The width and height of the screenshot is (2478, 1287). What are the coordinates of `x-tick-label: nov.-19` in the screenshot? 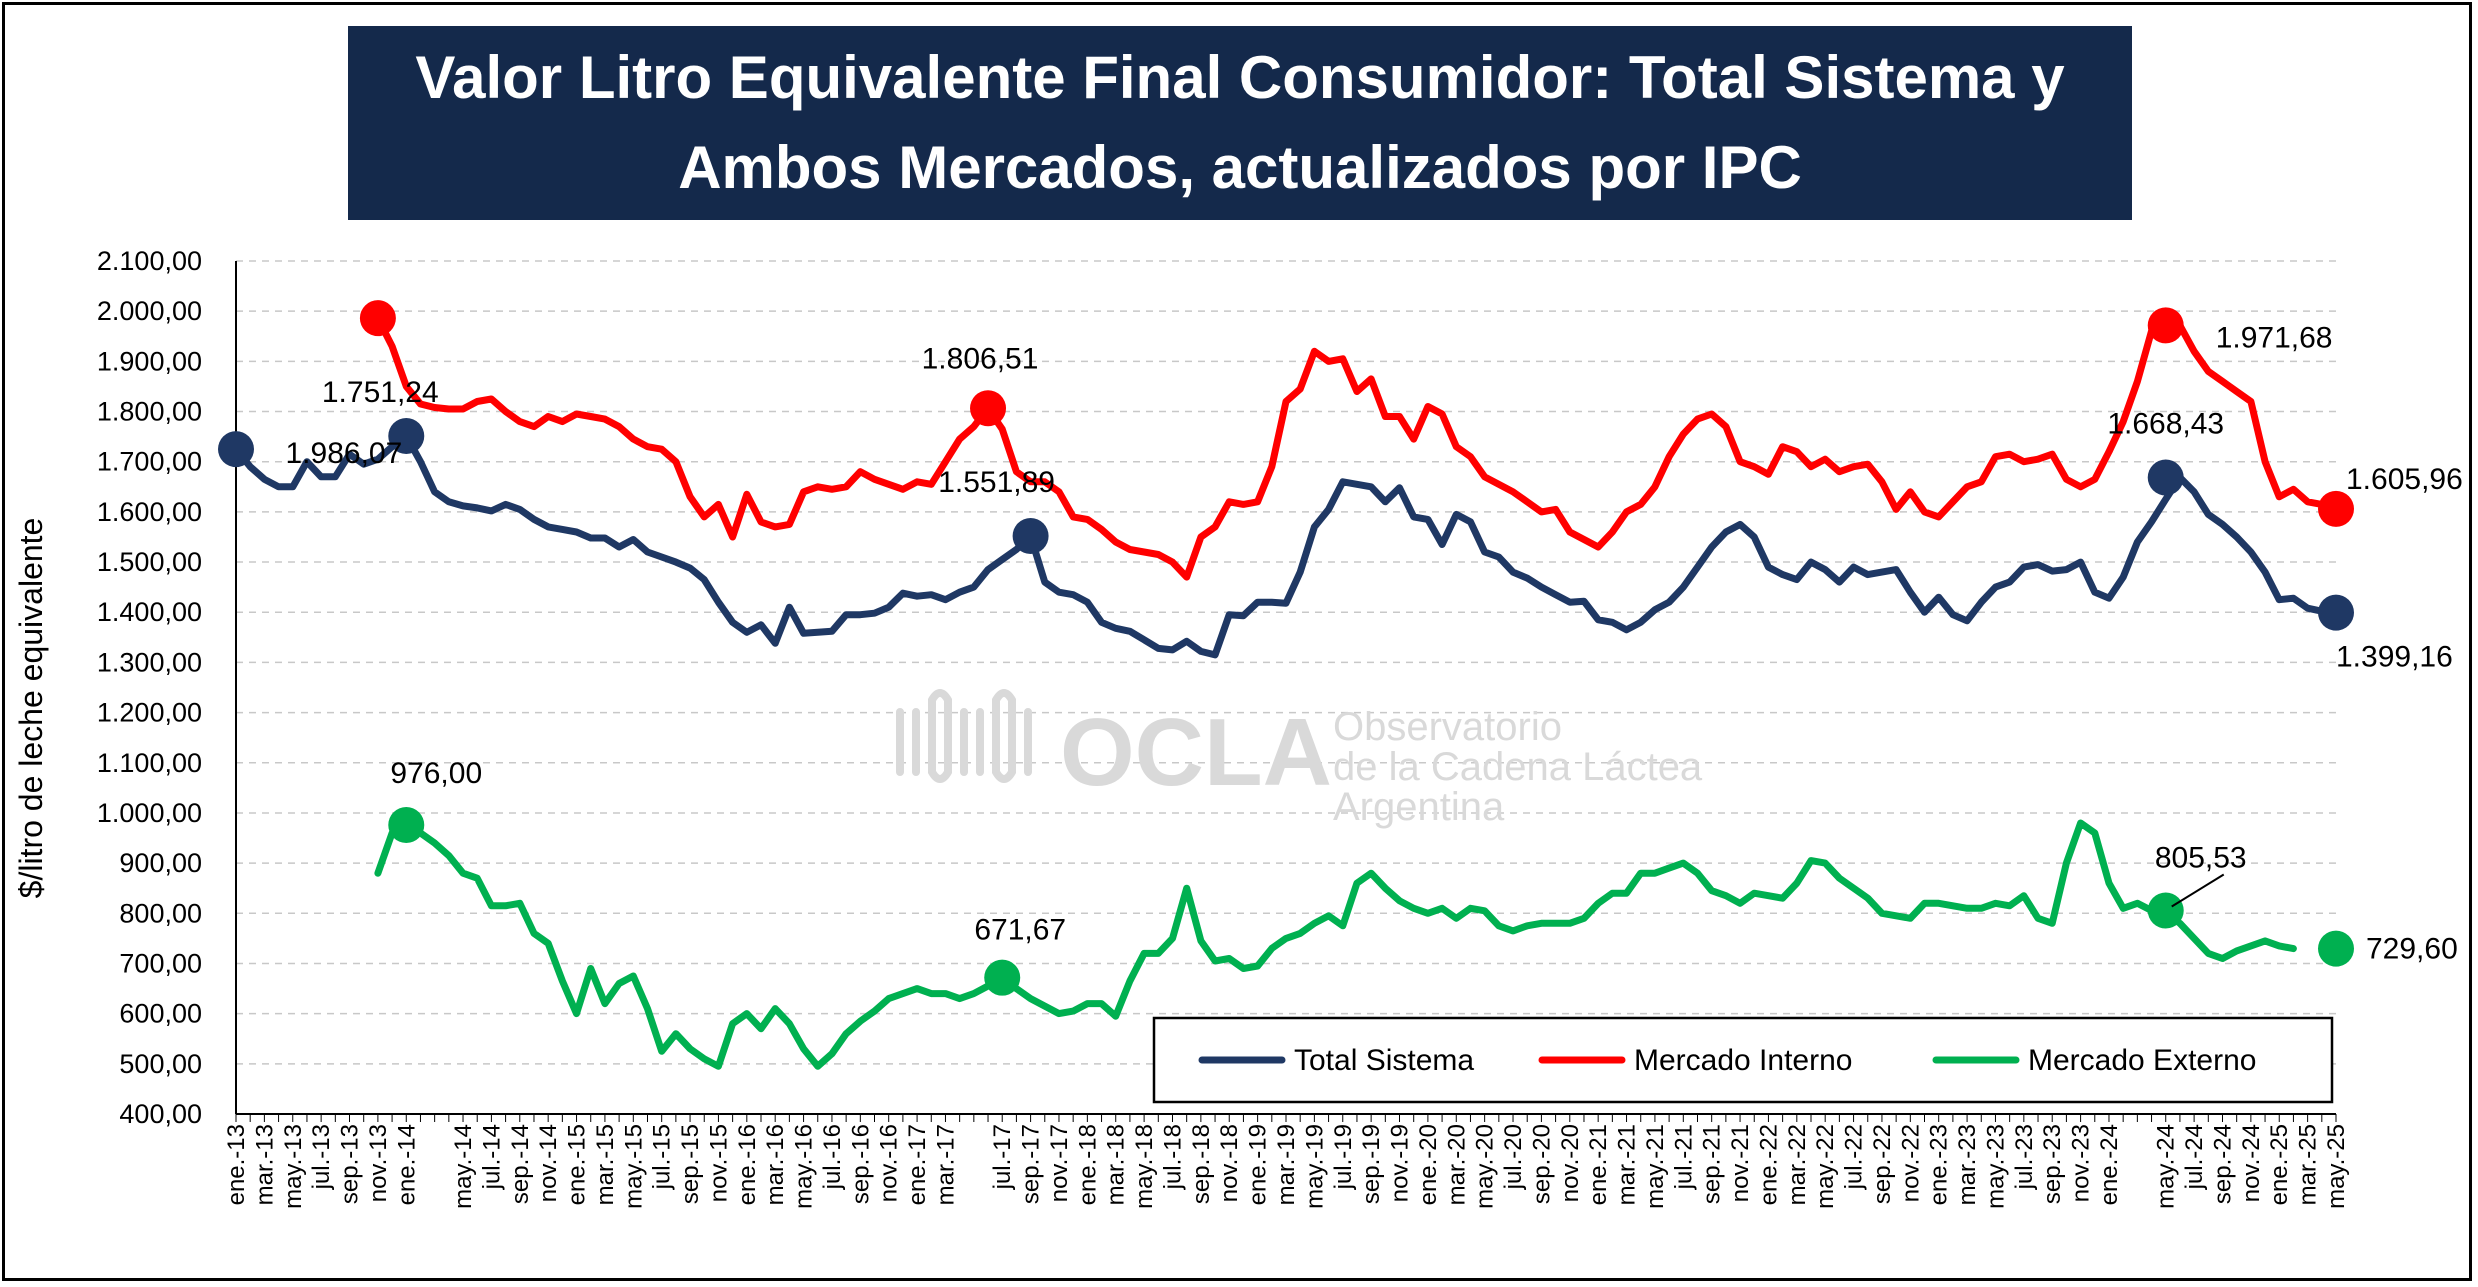 It's located at (1400, 1163).